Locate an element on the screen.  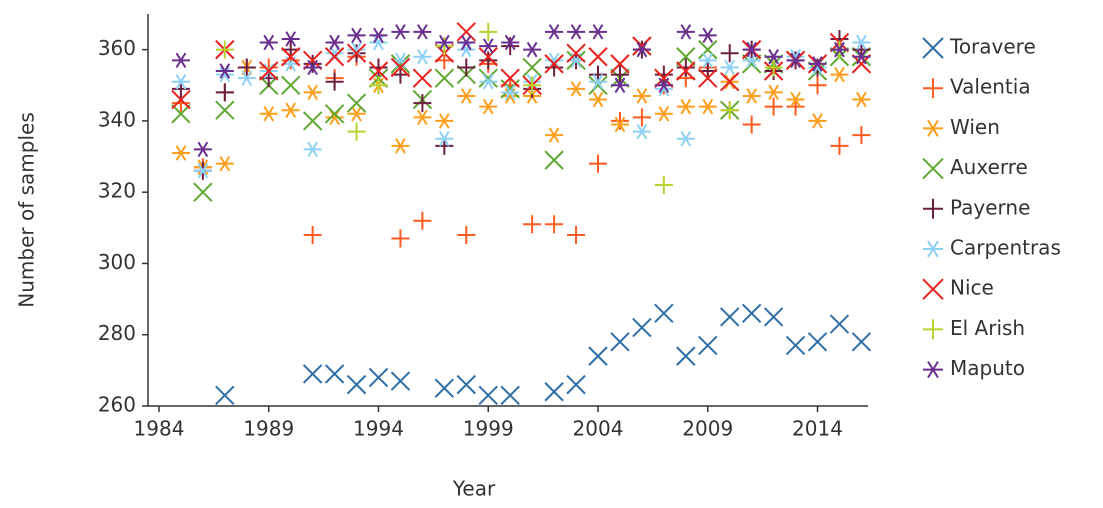
x-tick-label: 2004 is located at coordinates (598, 429).